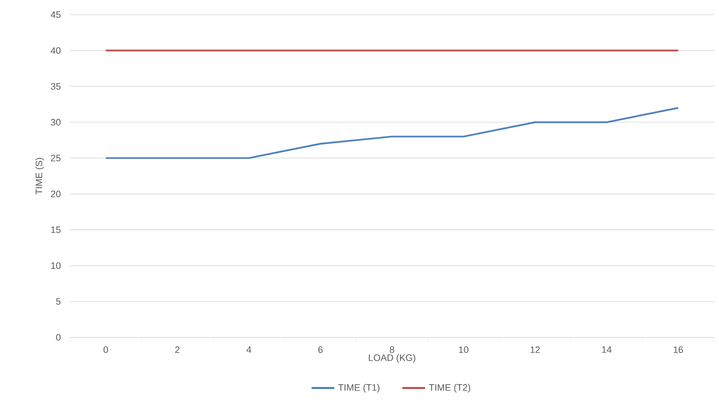 The width and height of the screenshot is (719, 400). What do you see at coordinates (58, 337) in the screenshot?
I see `y-tick-label: 0` at bounding box center [58, 337].